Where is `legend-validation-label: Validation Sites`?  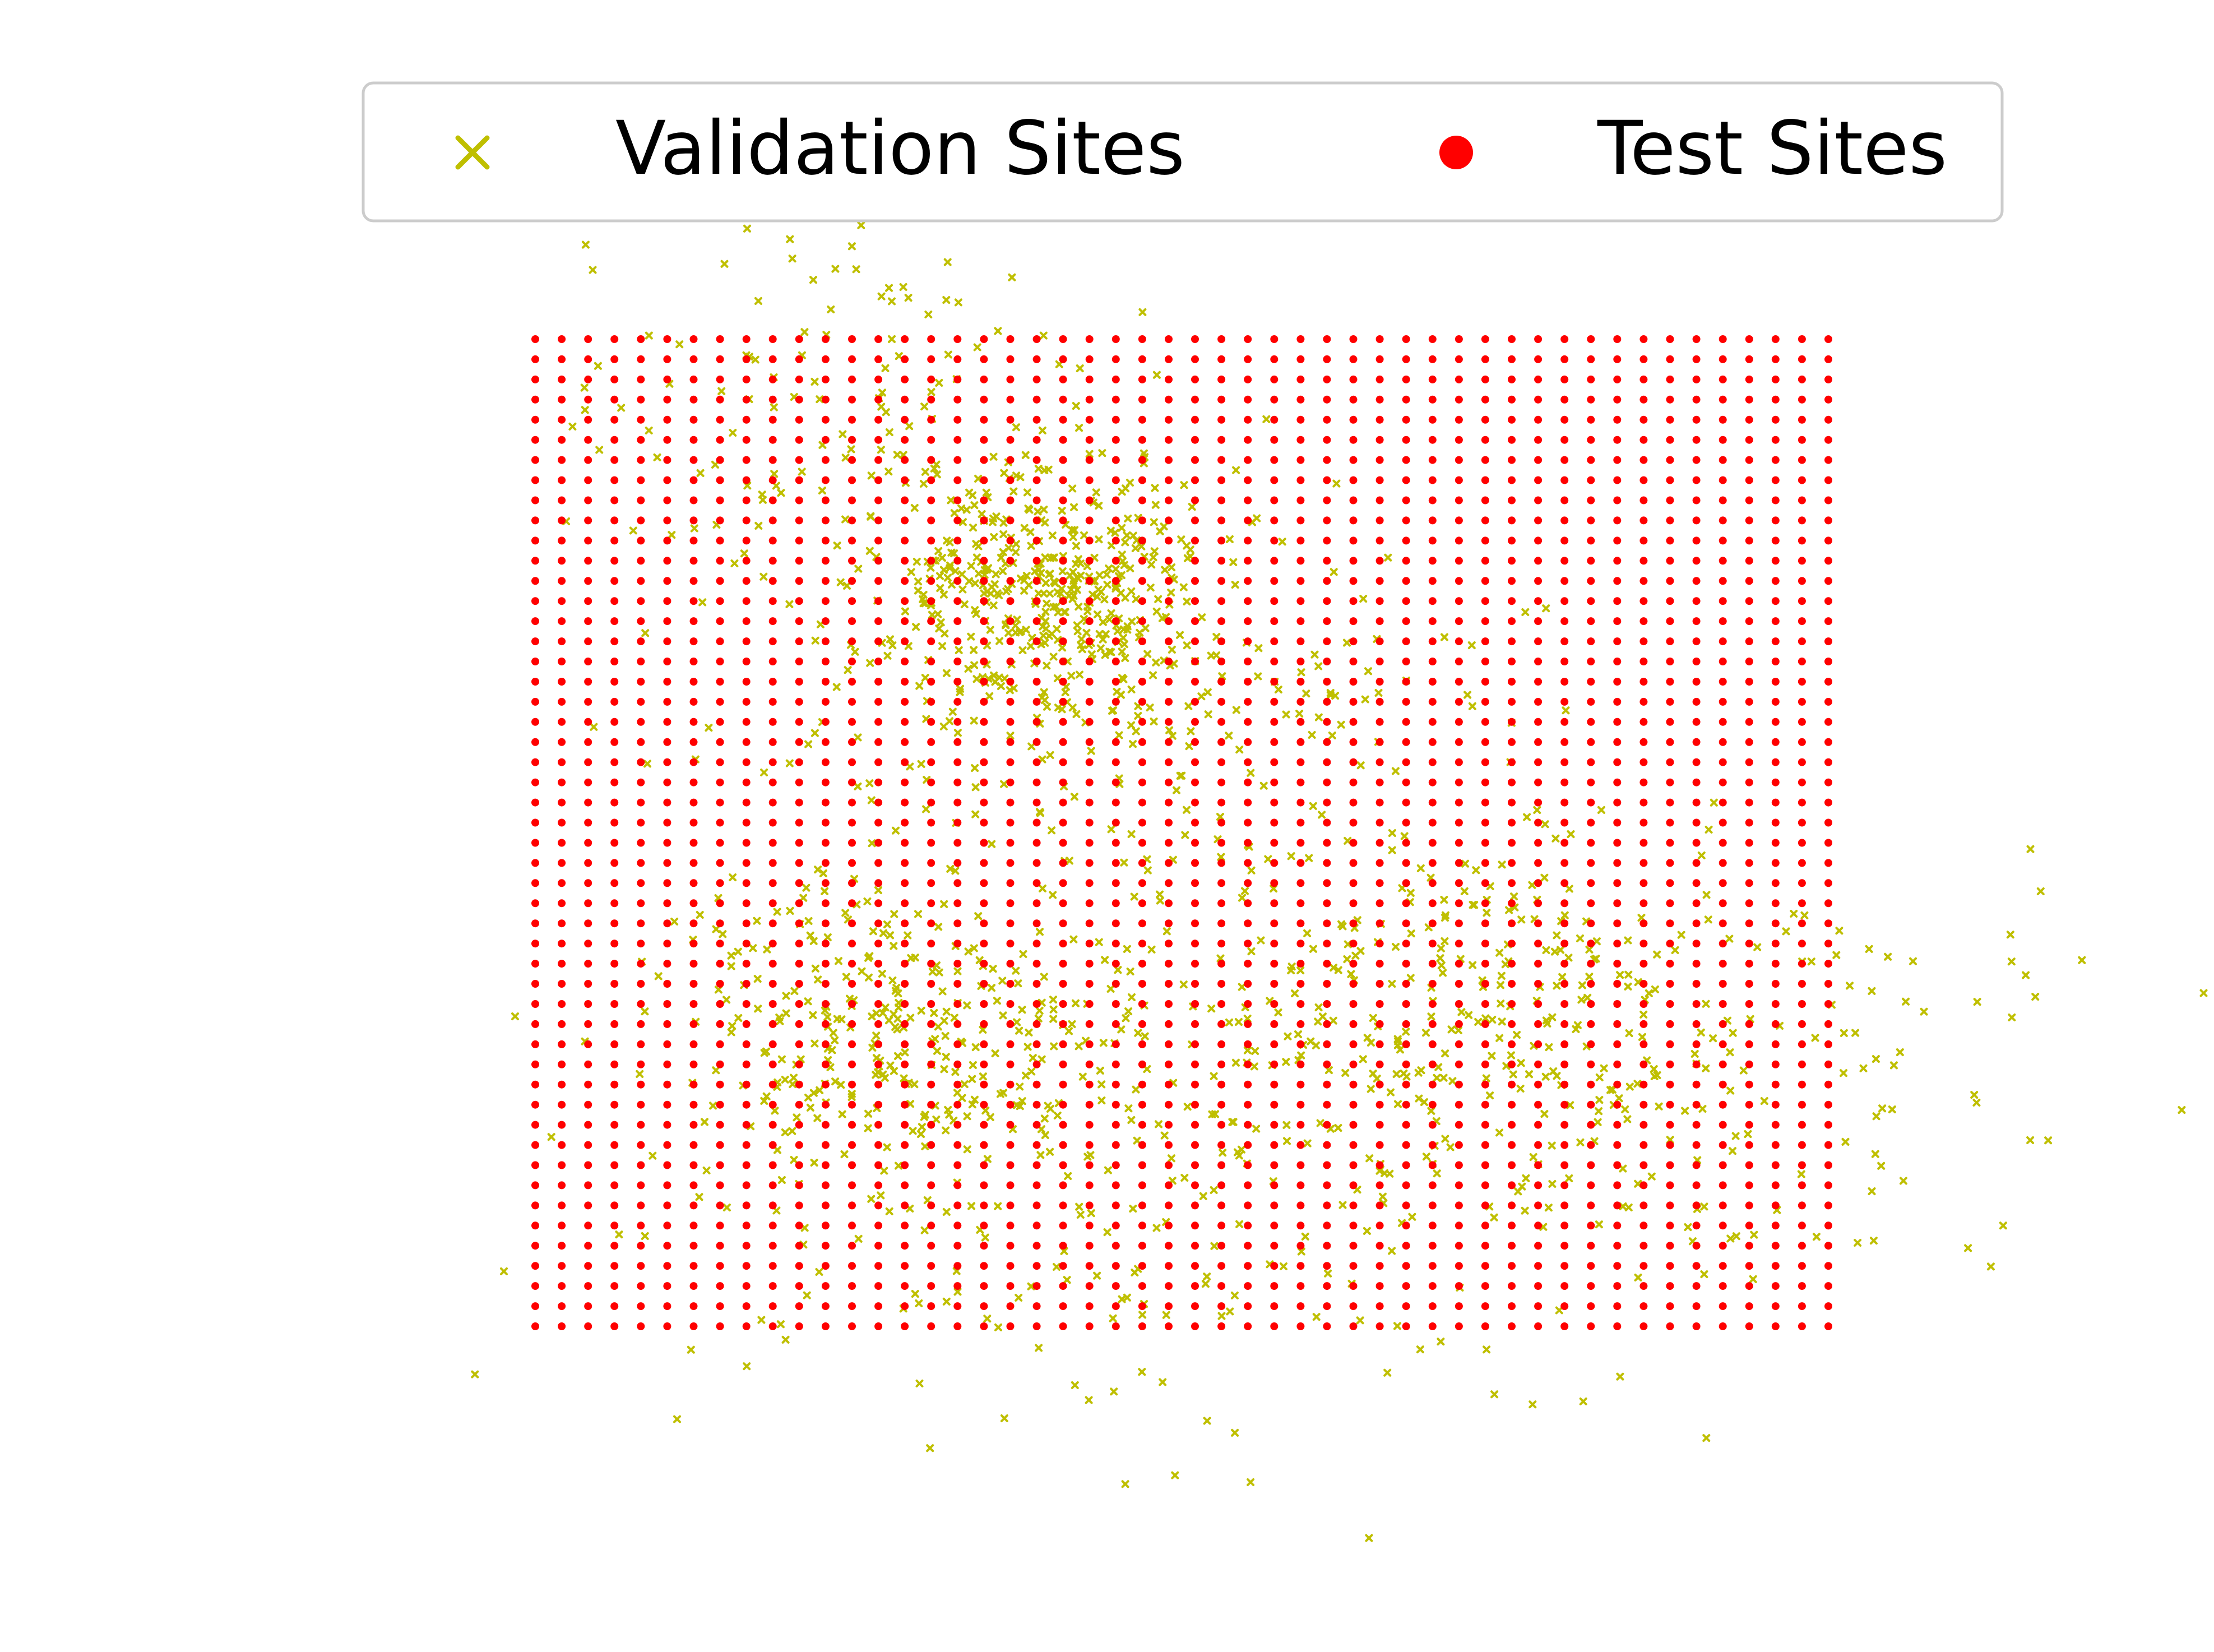 legend-validation-label: Validation Sites is located at coordinates (900, 148).